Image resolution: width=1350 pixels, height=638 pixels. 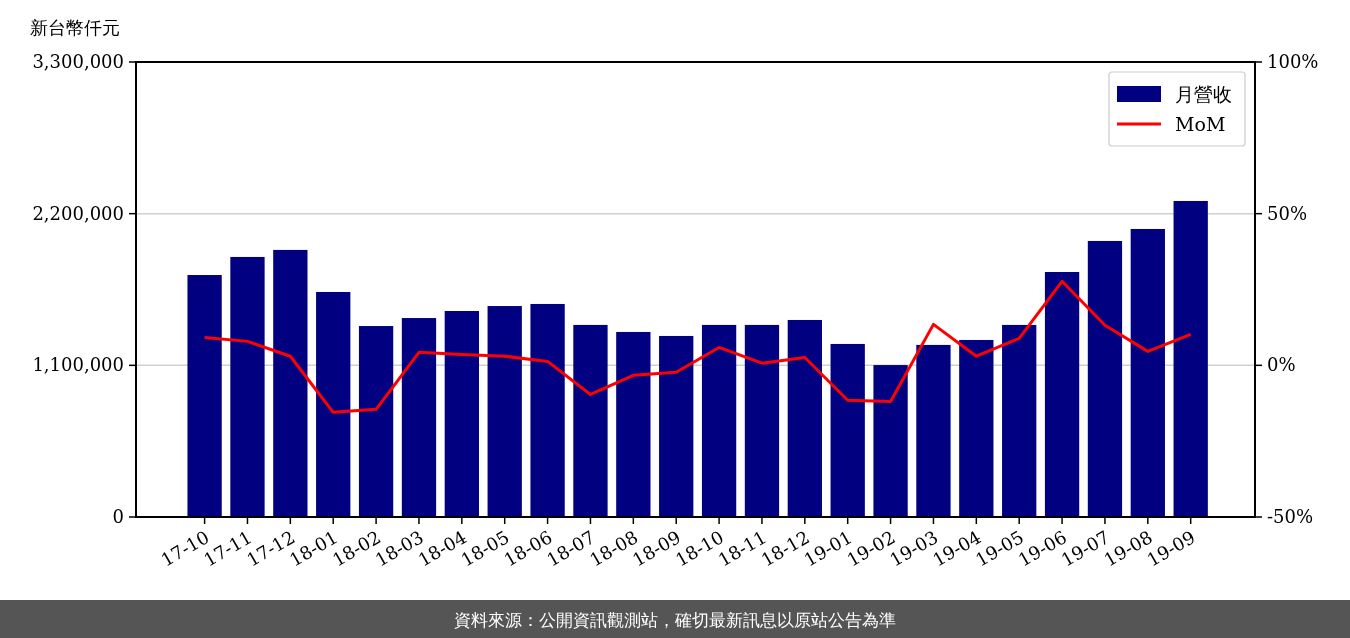 What do you see at coordinates (1200, 124) in the screenshot?
I see `legend-label: MoM` at bounding box center [1200, 124].